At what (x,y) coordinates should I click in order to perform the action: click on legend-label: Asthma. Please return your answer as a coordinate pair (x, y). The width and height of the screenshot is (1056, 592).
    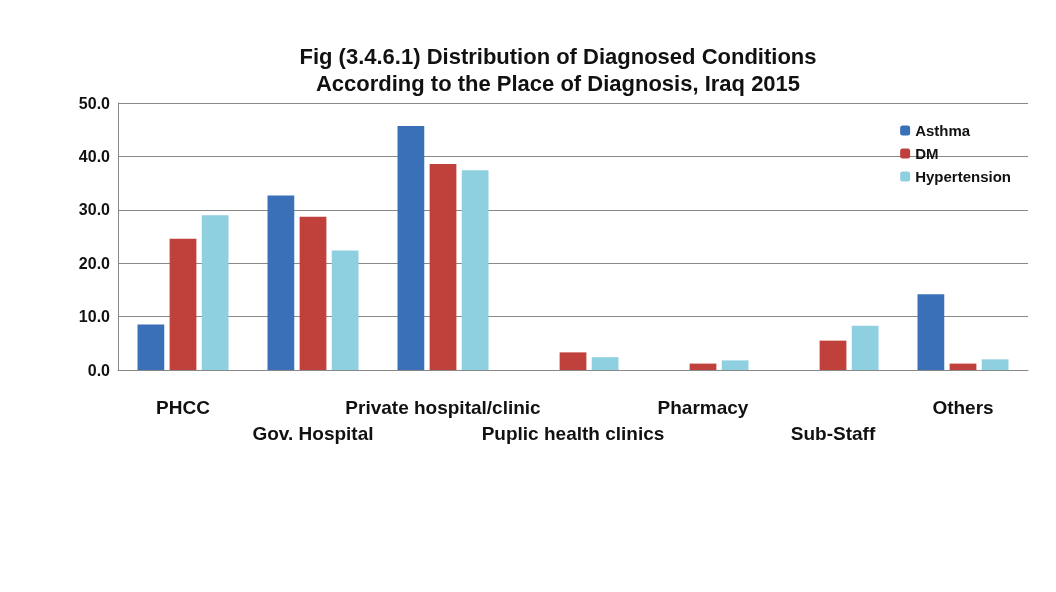
    Looking at the image, I should click on (943, 130).